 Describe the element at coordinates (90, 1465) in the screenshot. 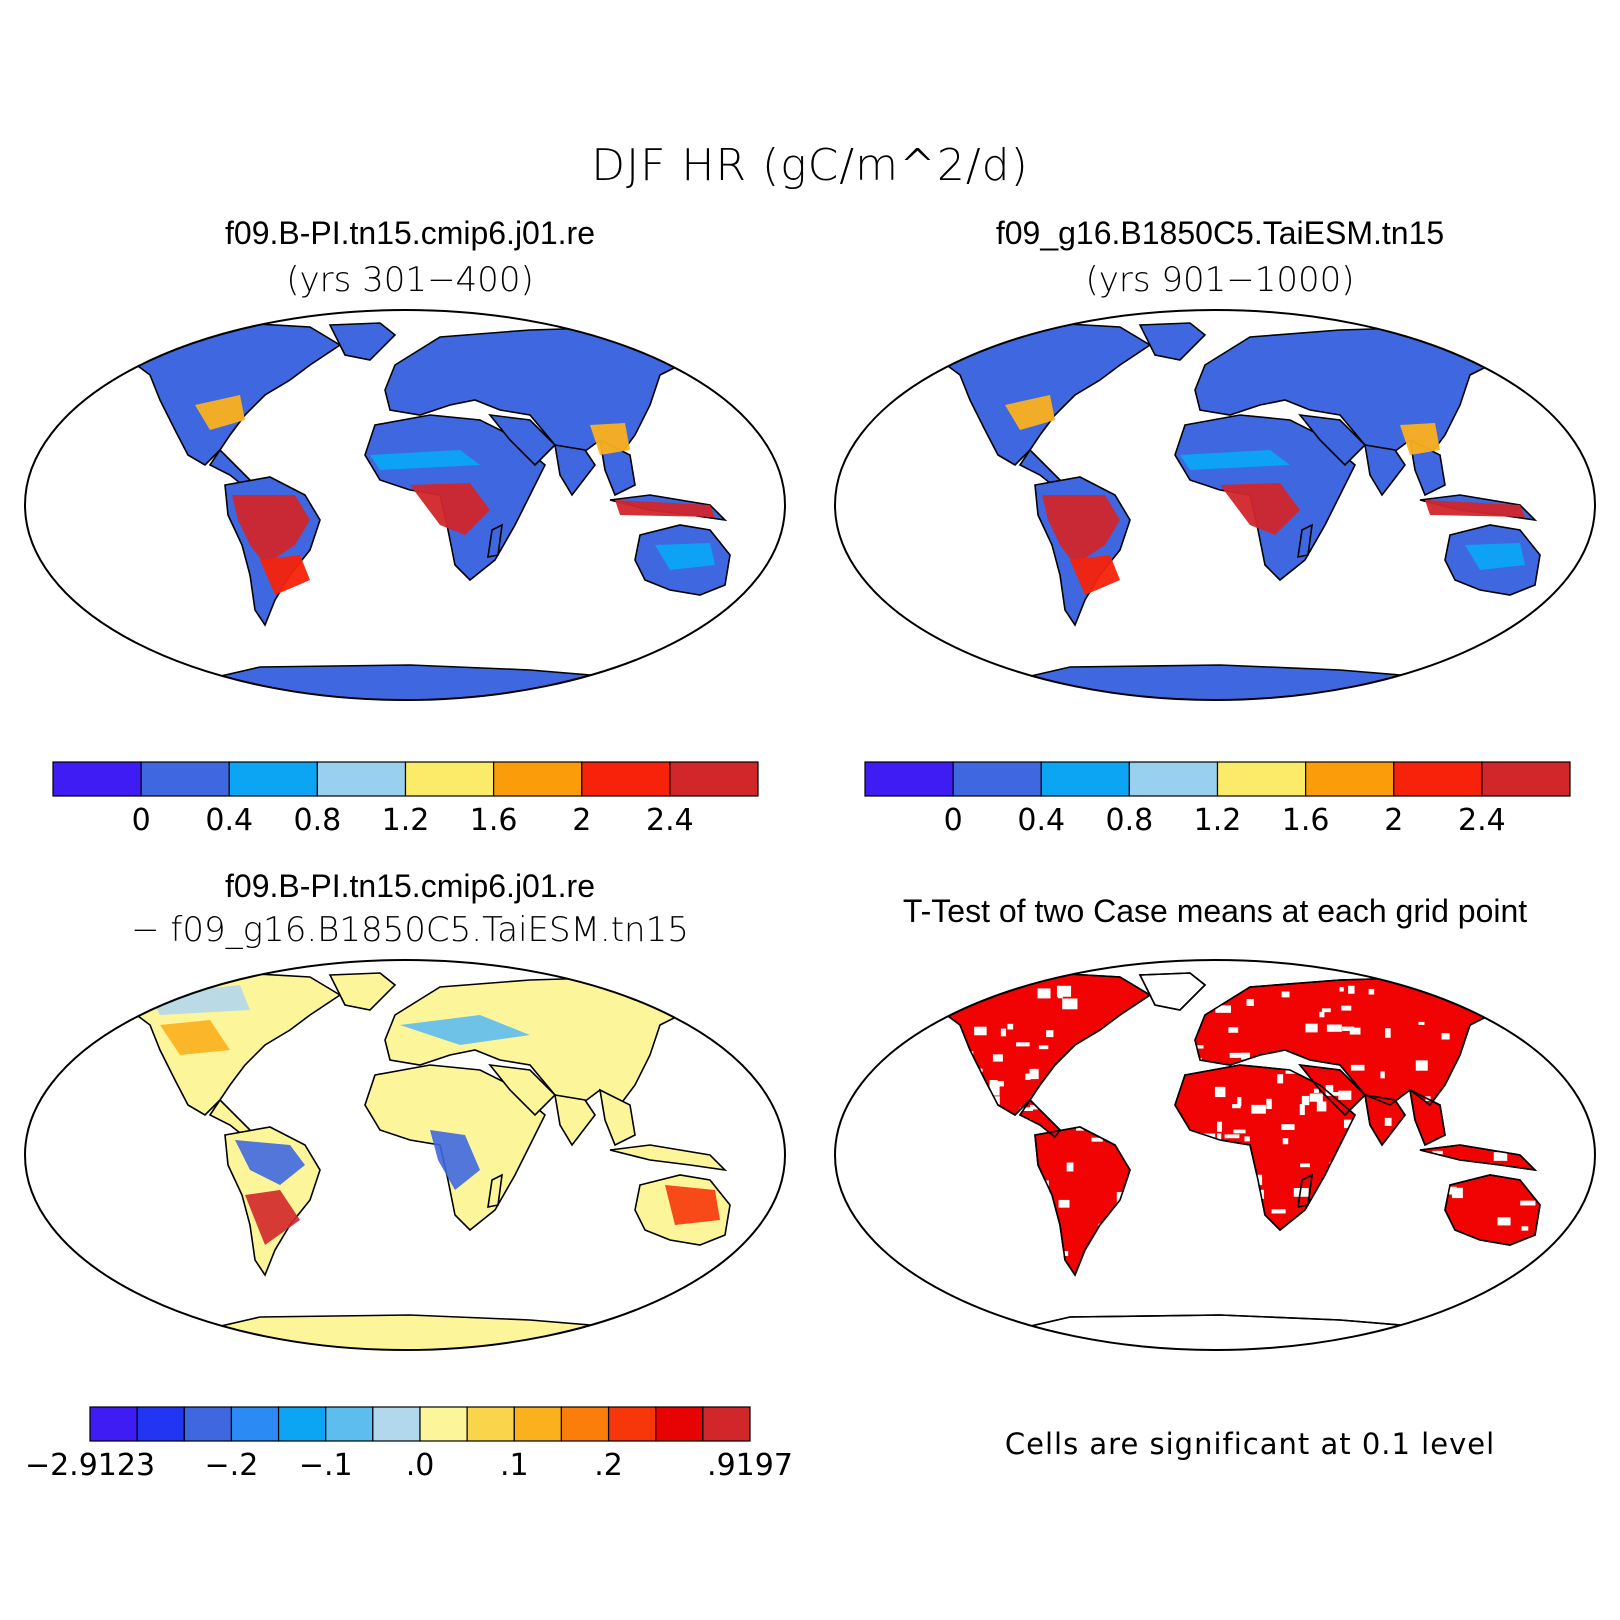

I see `colorbar-tick-label: −2.9123` at that location.